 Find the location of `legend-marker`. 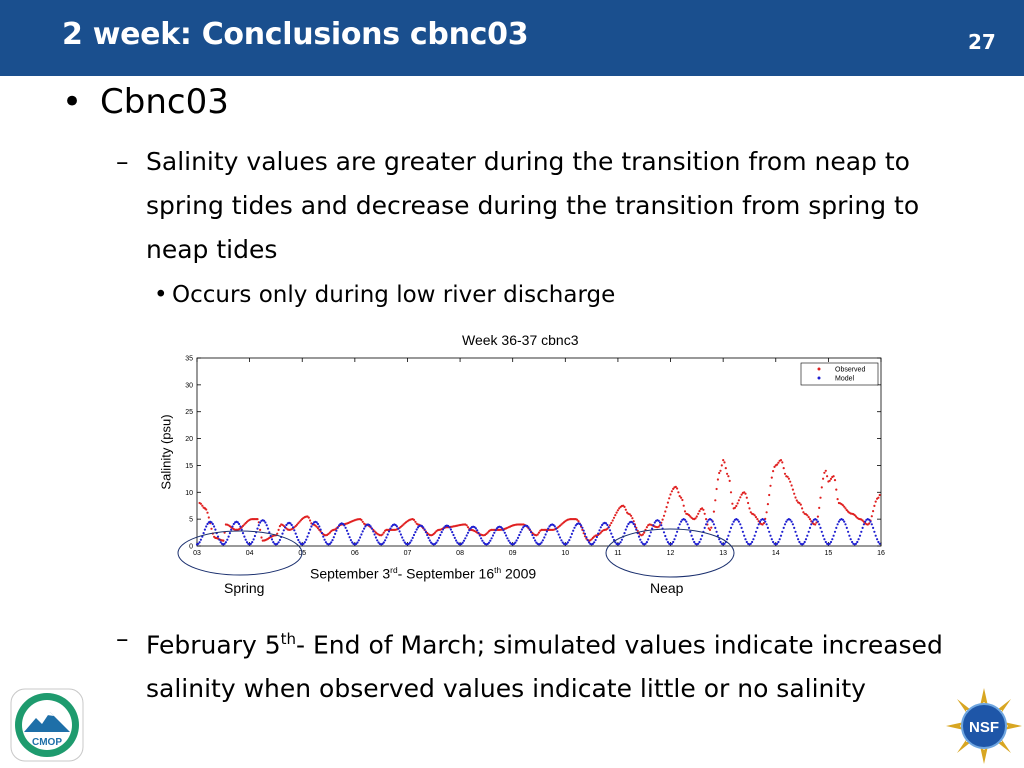

legend-marker is located at coordinates (819, 369).